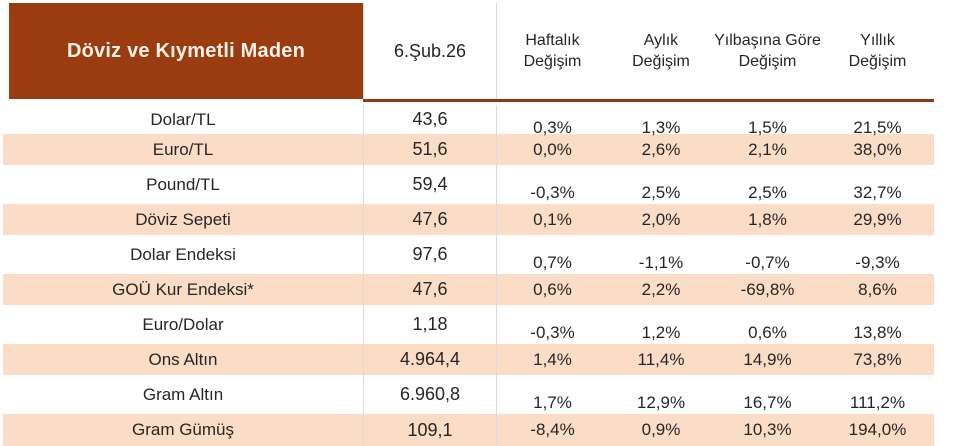 This screenshot has height=446, width=960. Describe the element at coordinates (767, 359) in the screenshot. I see `pct-ytd: 14,9%` at that location.